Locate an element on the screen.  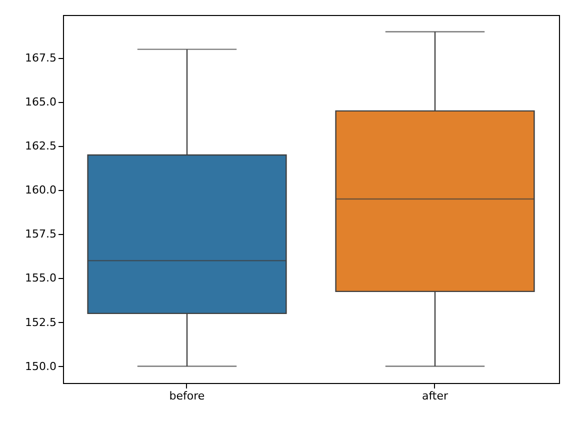
x-tick-label: after is located at coordinates (435, 396).